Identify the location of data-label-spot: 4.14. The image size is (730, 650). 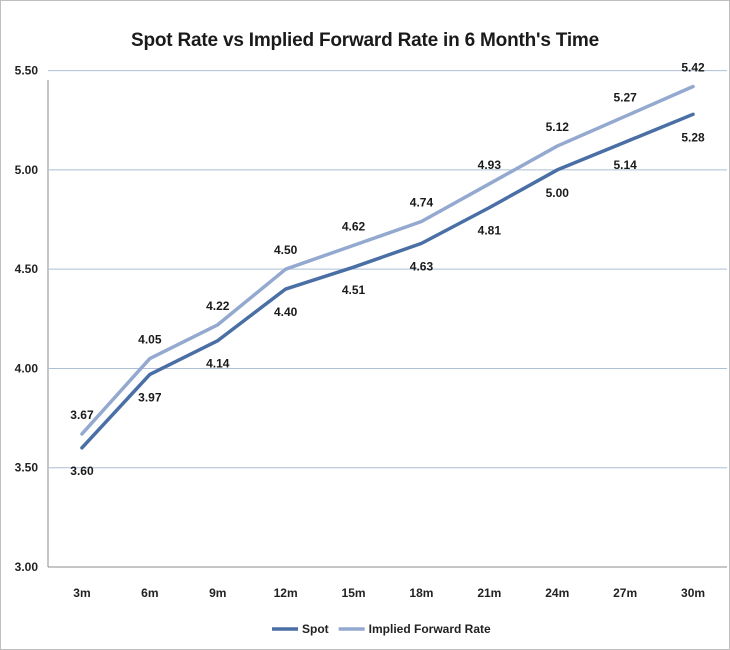
(218, 364).